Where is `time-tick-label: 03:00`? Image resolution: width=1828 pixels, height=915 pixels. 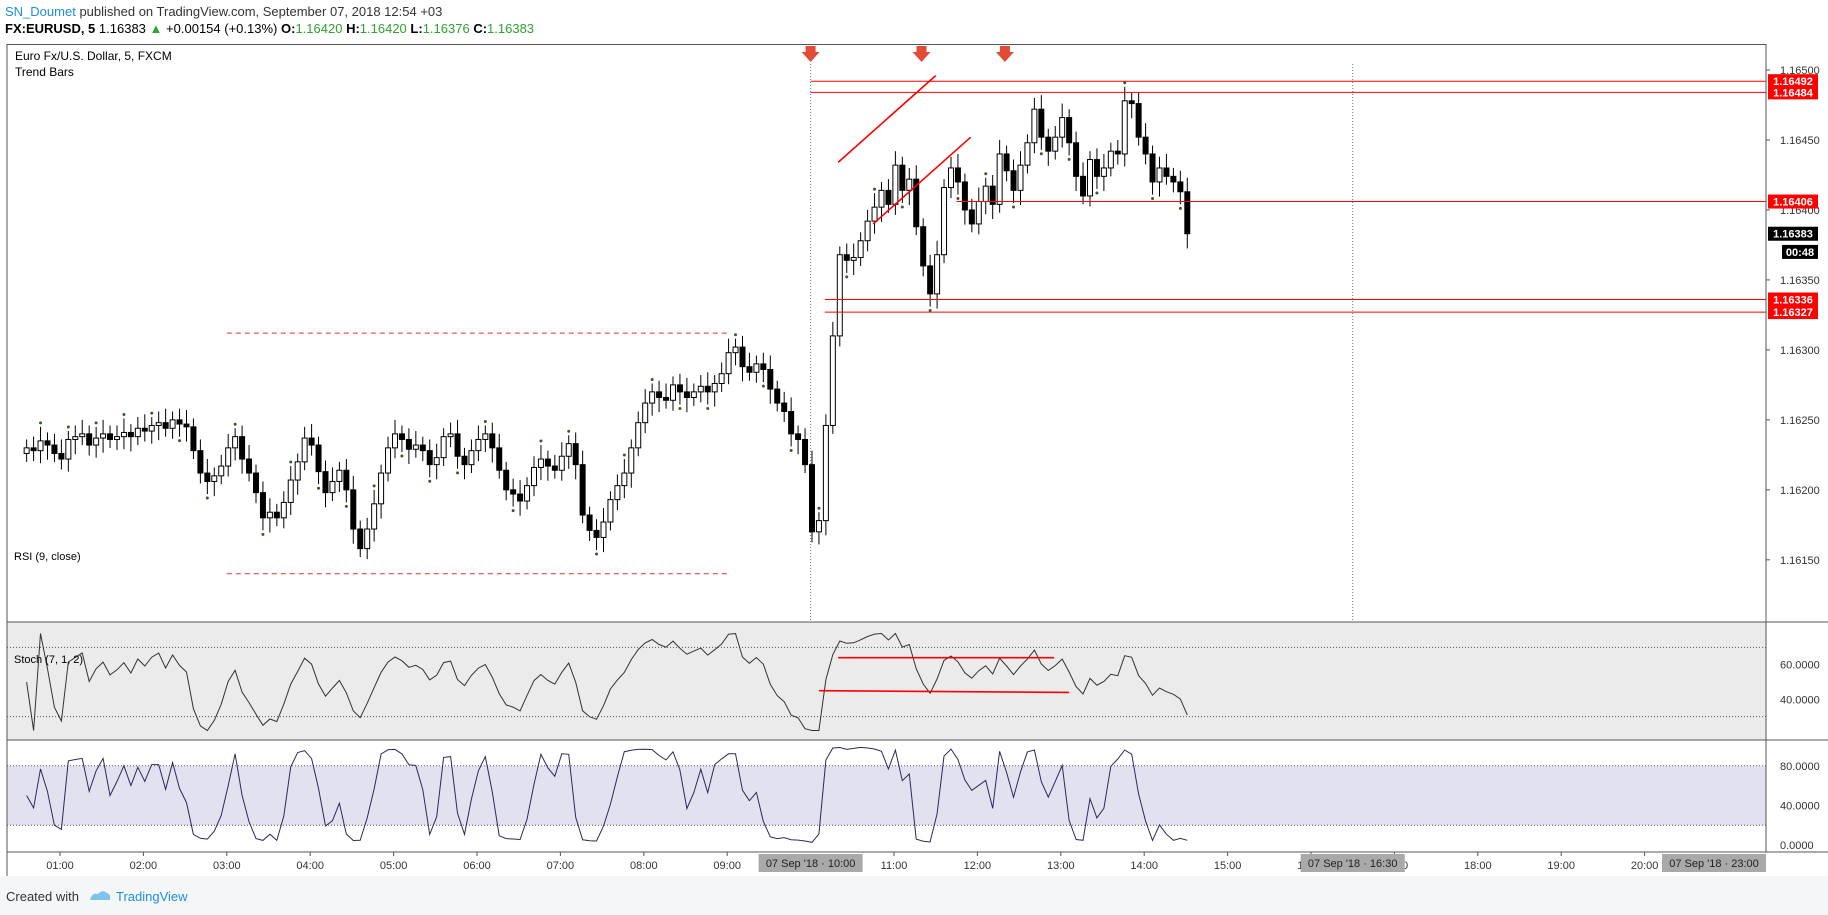 time-tick-label: 03:00 is located at coordinates (227, 866).